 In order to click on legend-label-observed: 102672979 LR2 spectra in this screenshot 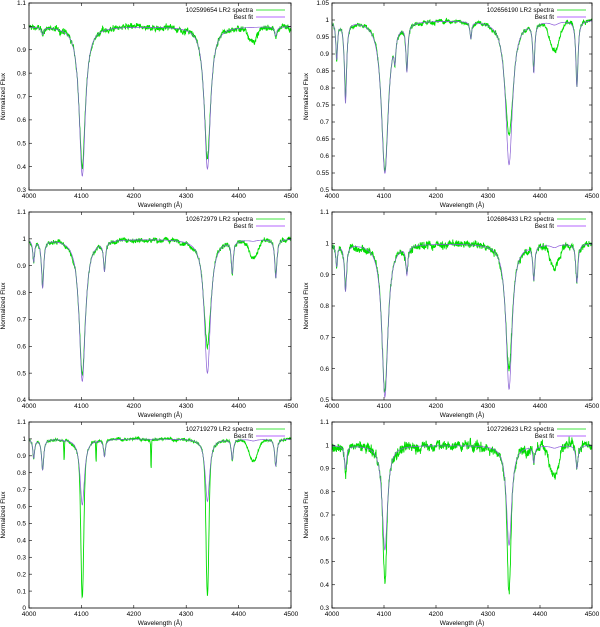, I will do `click(220, 219)`.